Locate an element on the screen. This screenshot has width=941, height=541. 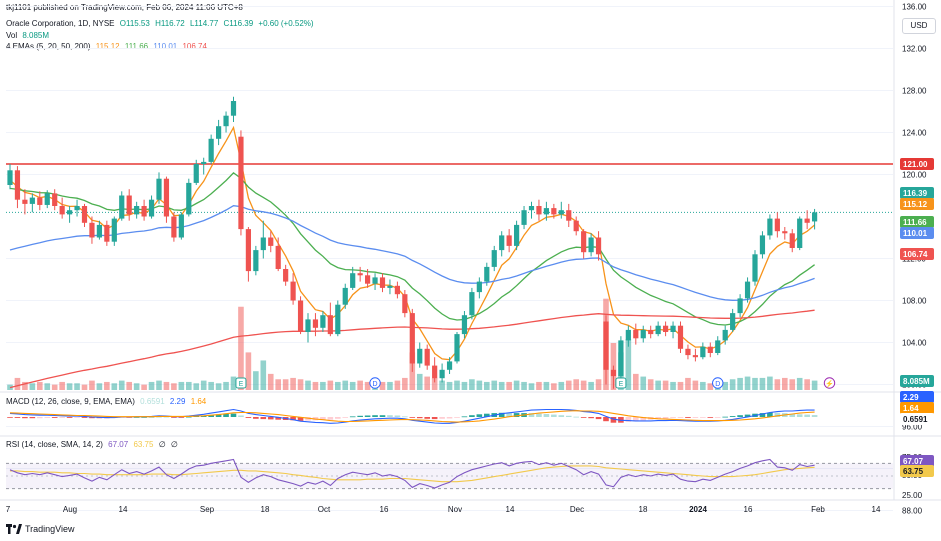
time-tick-label: 16 is located at coordinates (748, 509).